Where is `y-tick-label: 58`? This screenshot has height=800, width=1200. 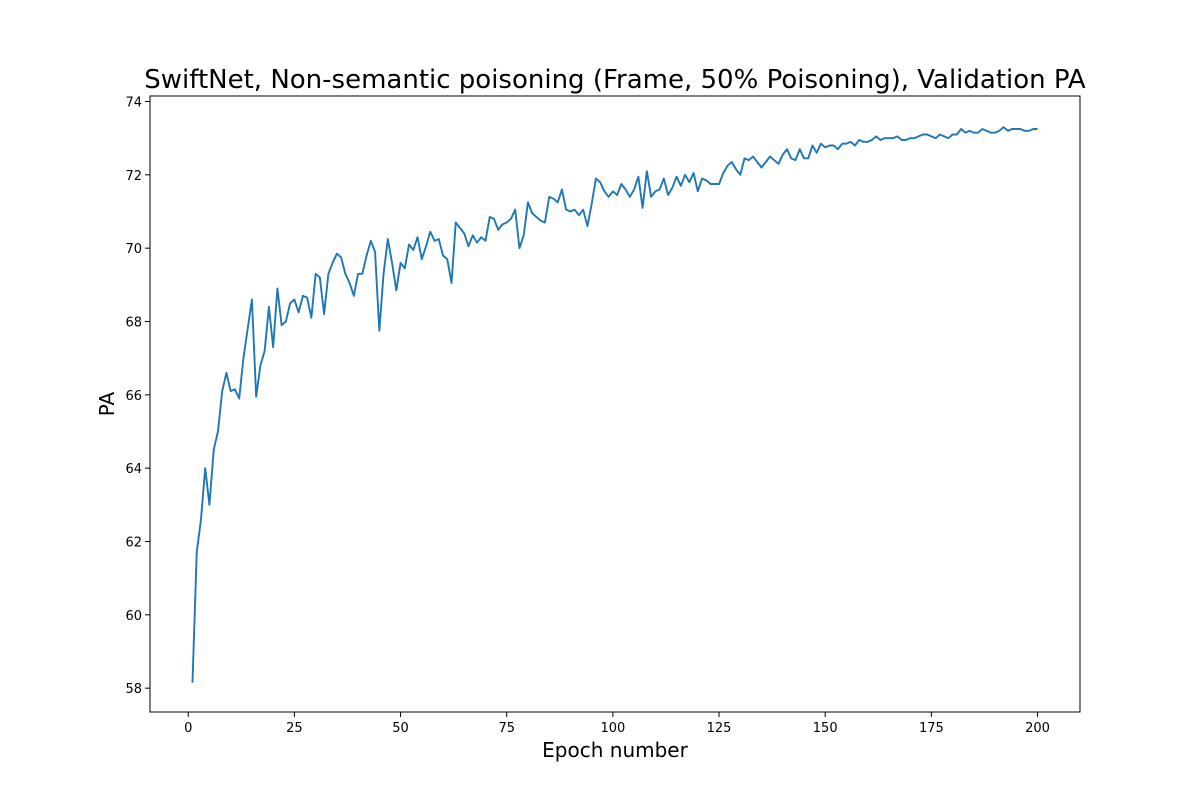 y-tick-label: 58 is located at coordinates (133, 689).